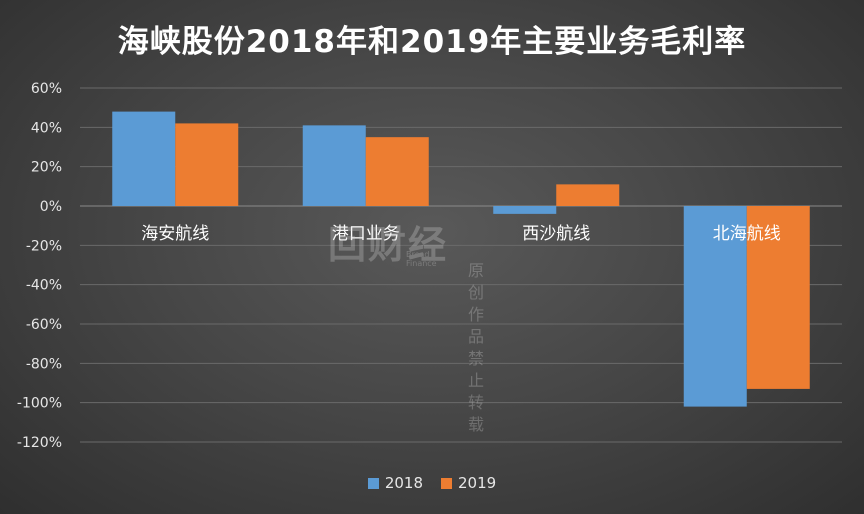 This screenshot has height=514, width=864. Describe the element at coordinates (366, 234) in the screenshot. I see `category-label: 港口业务` at that location.